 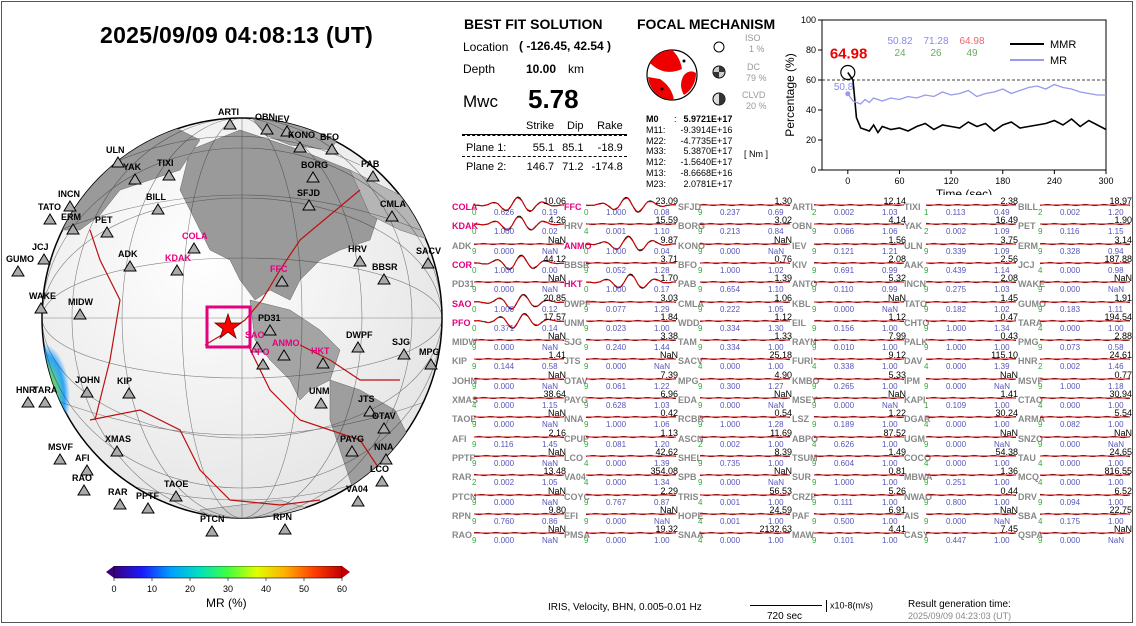 What do you see at coordinates (464, 342) in the screenshot?
I see `station-name: MIDW` at bounding box center [464, 342].